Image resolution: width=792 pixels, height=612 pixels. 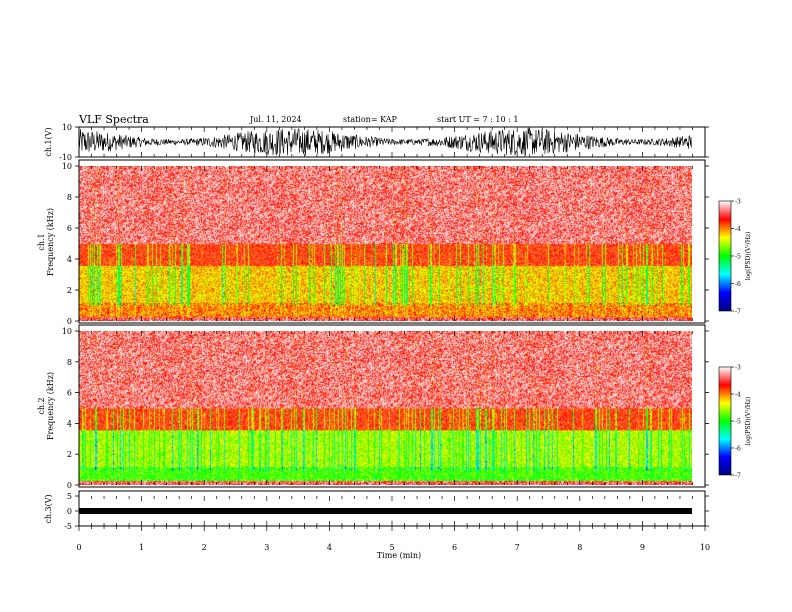 I want to click on start-time-label: start UT = 7 : 10 : 1, so click(x=478, y=119).